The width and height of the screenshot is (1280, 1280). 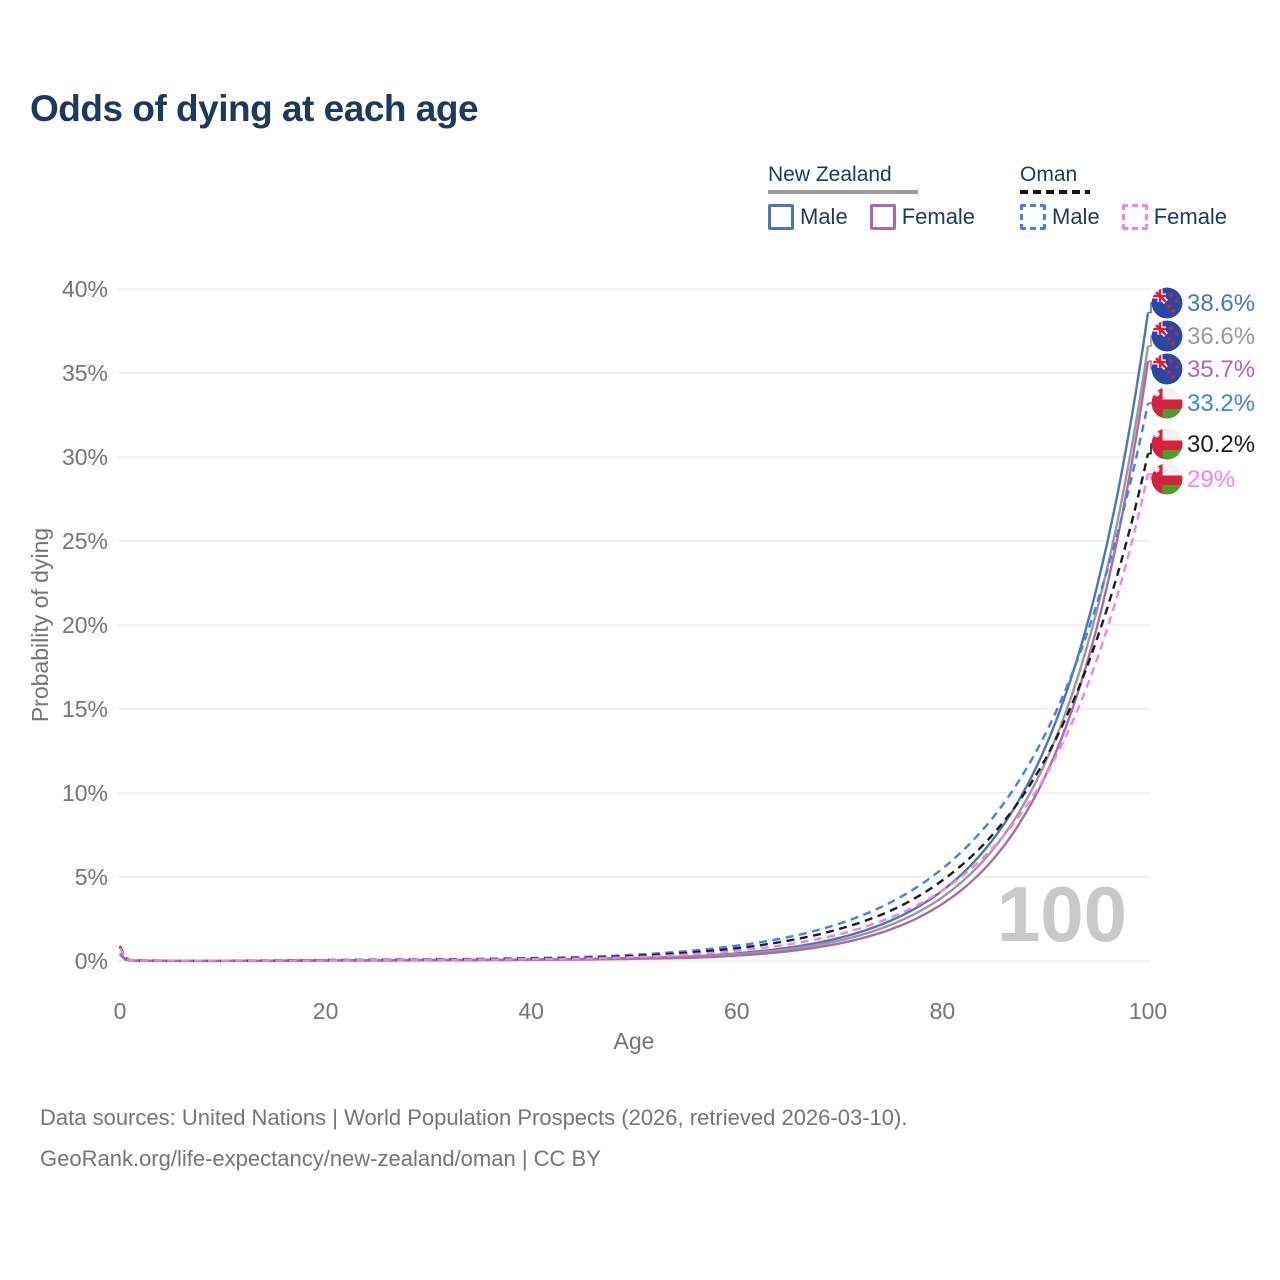 I want to click on x-tick-label: 40, so click(x=531, y=1011).